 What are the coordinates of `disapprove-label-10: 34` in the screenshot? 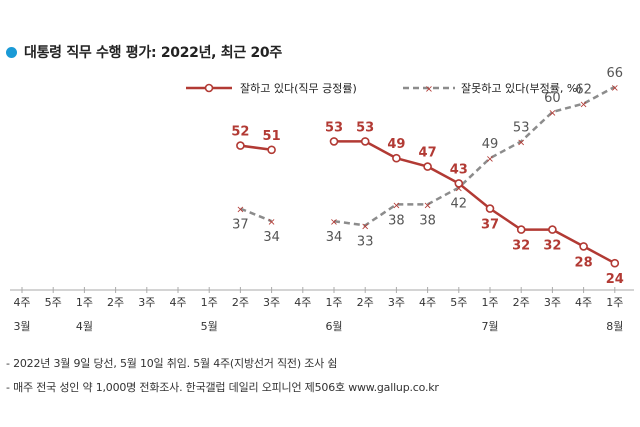 It's located at (334, 237).